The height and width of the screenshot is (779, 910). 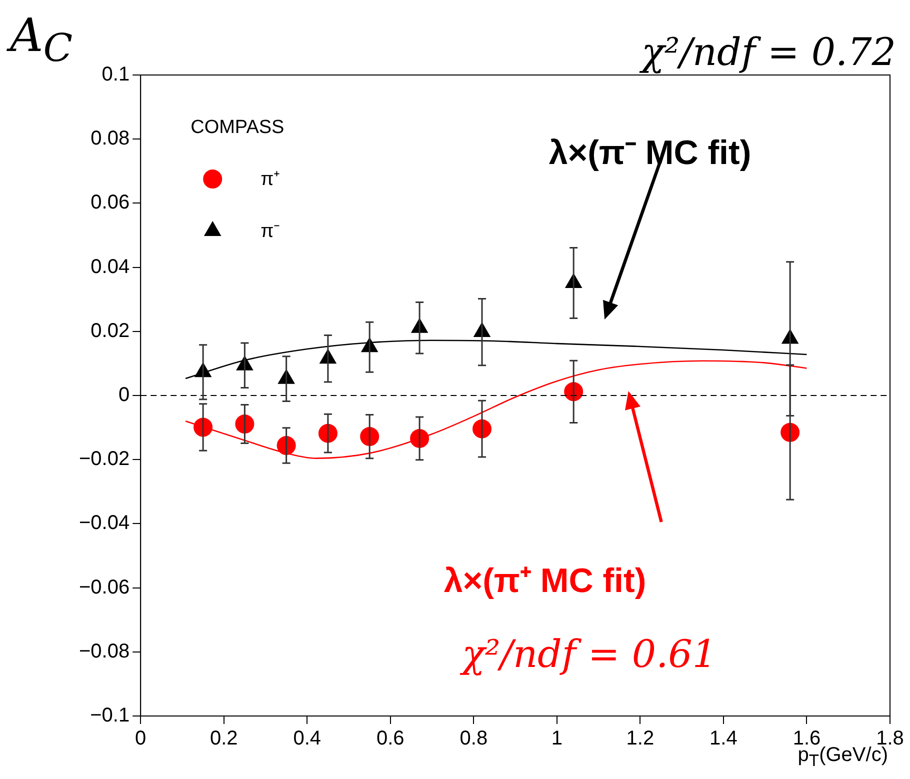 What do you see at coordinates (270, 231) in the screenshot?
I see `legend-label: π⁻` at bounding box center [270, 231].